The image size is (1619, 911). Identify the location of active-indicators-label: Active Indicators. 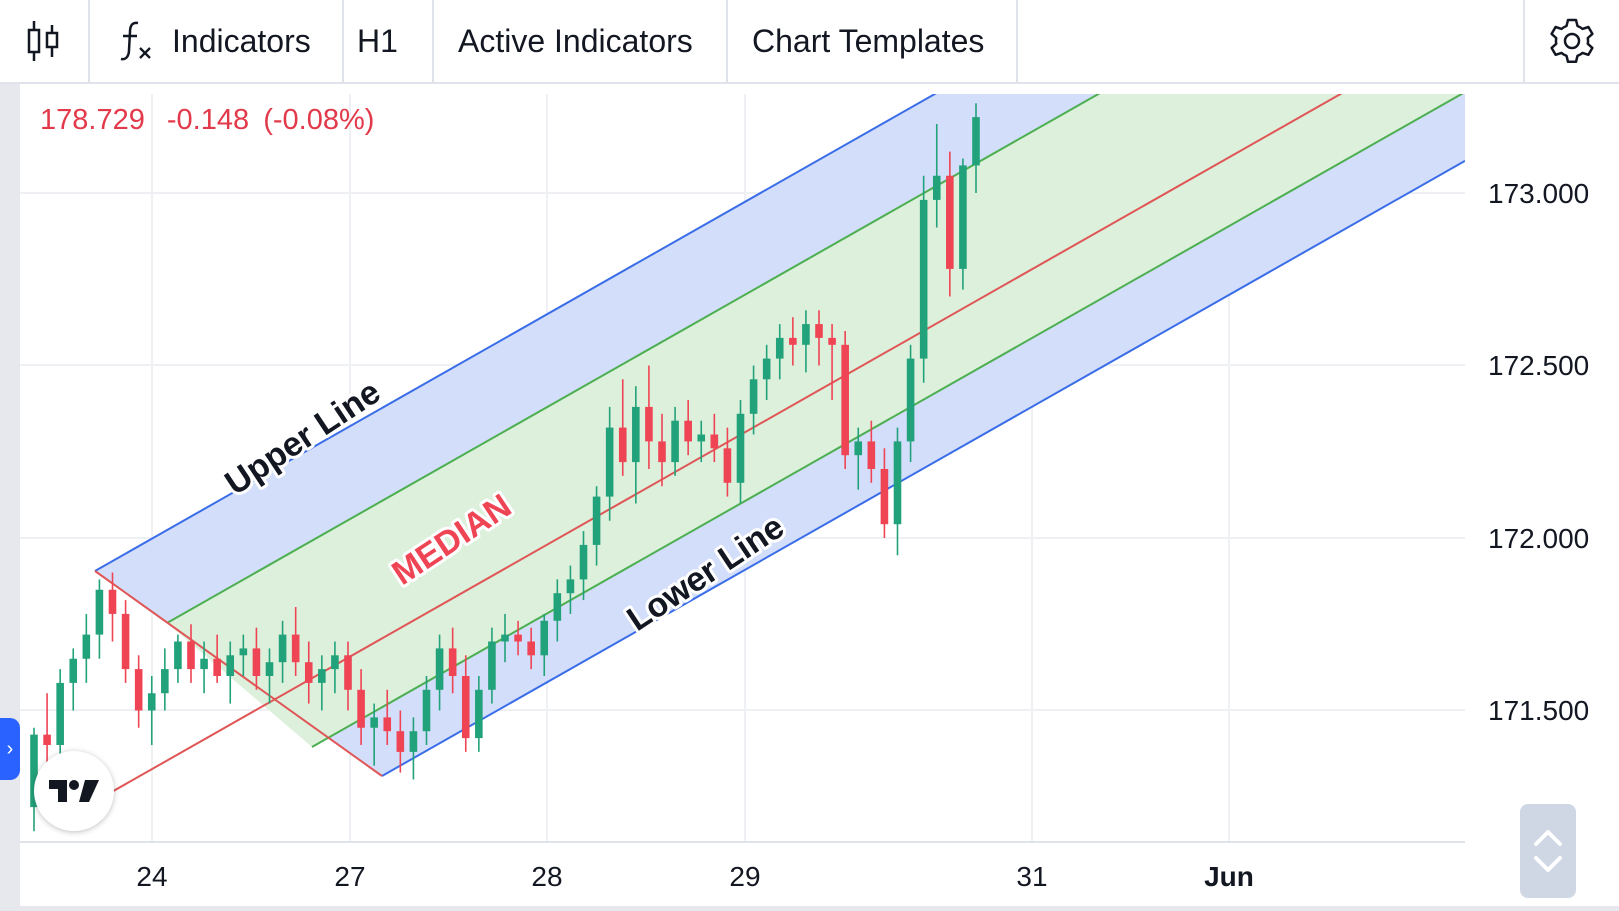
(575, 40).